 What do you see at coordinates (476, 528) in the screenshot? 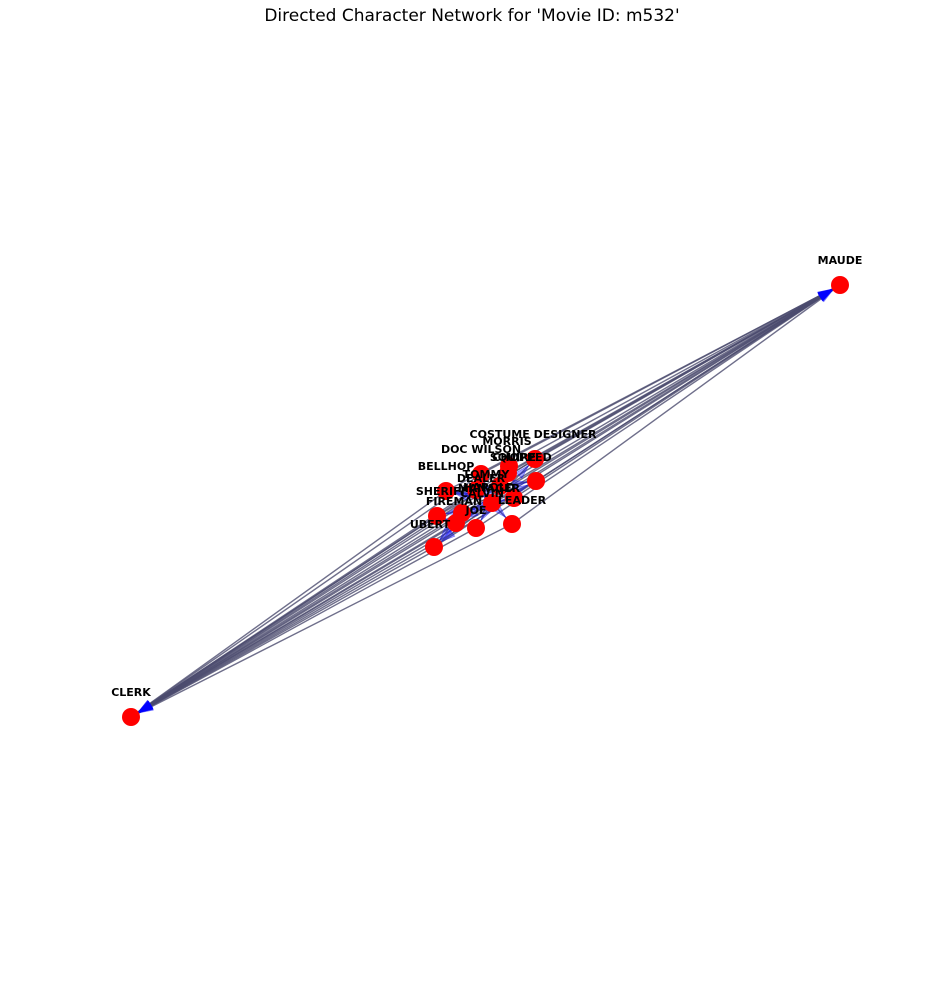
I see `node-joe` at bounding box center [476, 528].